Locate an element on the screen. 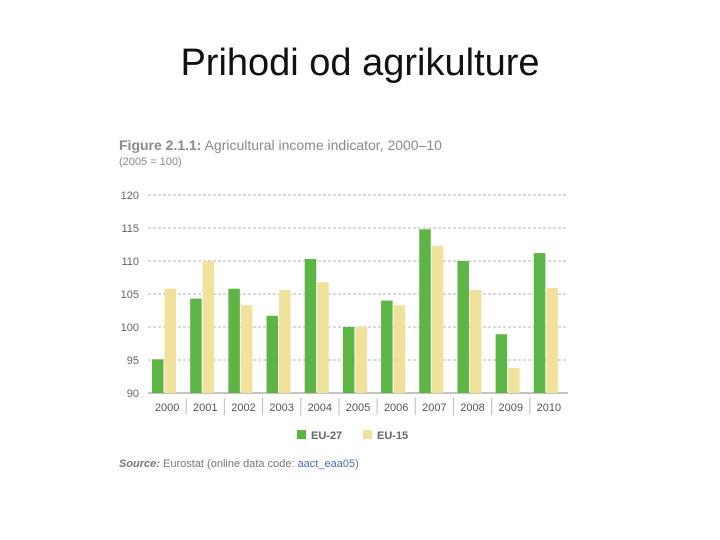 The height and width of the screenshot is (540, 720). figure-subtitle: (2005 = 100) is located at coordinates (150, 162).